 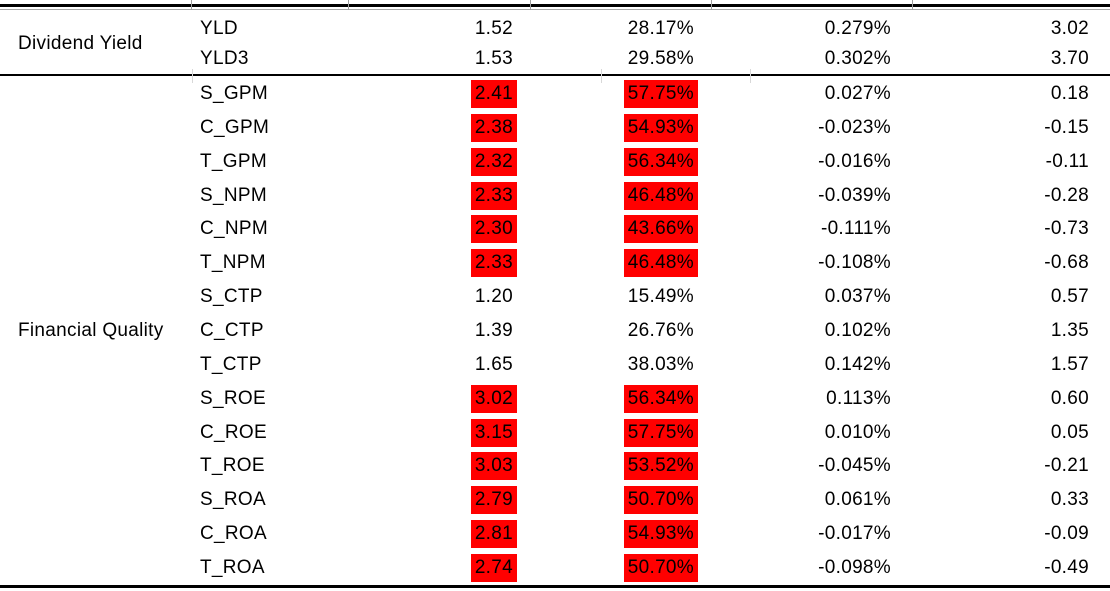 What do you see at coordinates (1069, 28) in the screenshot?
I see `value-cell-4: 3.02` at bounding box center [1069, 28].